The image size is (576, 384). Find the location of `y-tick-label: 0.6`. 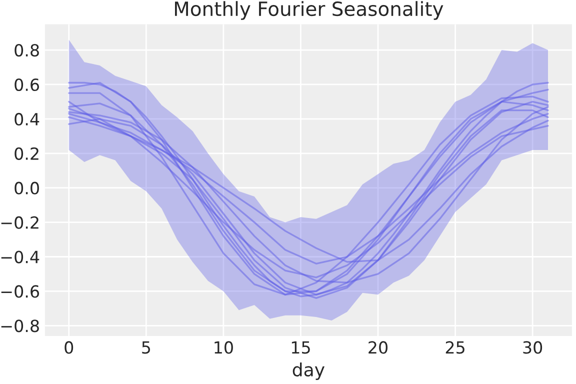

y-tick-label: 0.6 is located at coordinates (27, 85).